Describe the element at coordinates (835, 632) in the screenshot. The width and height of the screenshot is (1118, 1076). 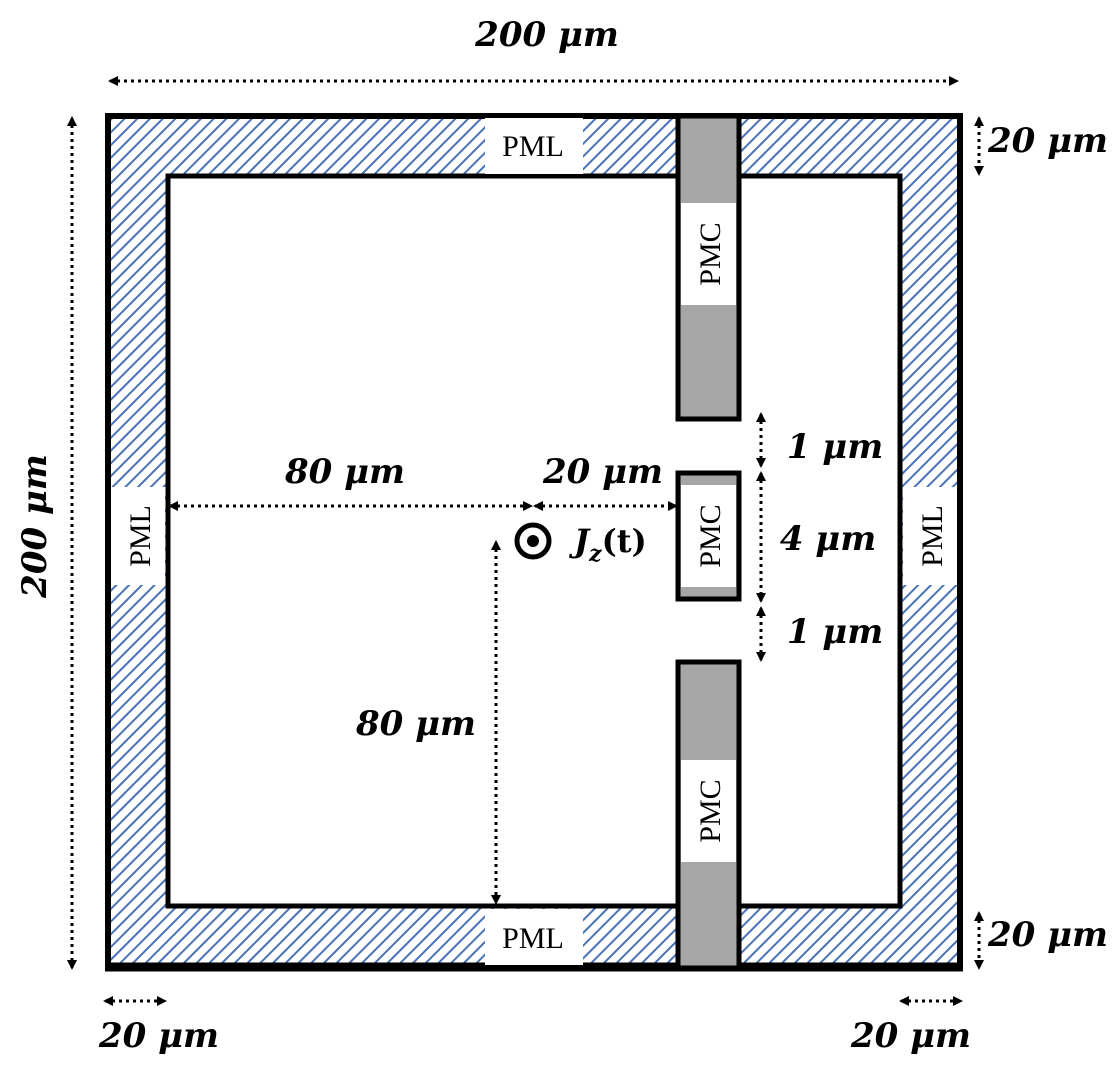
I see `label-gap-lower: 1 μm` at that location.